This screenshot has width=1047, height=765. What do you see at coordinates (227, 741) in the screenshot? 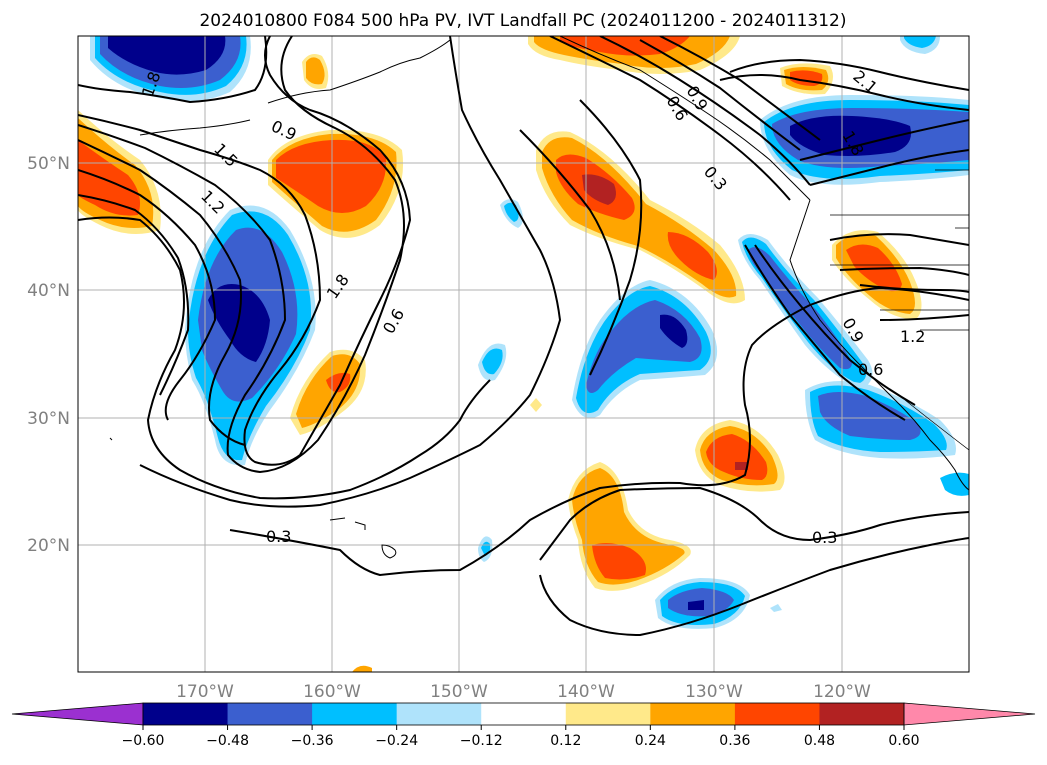
I see `colorbar-tick-label: −0.48` at bounding box center [227, 741].